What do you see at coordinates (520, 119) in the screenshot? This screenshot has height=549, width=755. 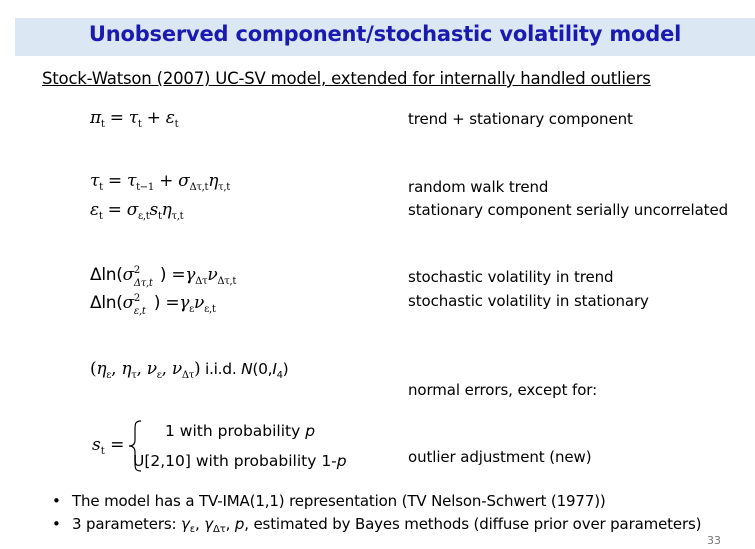 I see `description-decomposition: trend + stationary component` at bounding box center [520, 119].